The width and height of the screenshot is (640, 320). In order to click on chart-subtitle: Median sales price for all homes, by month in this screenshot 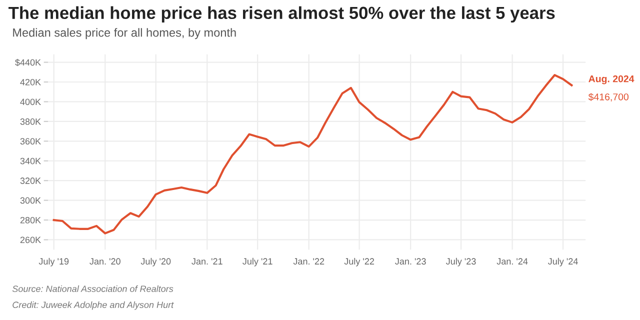, I will do `click(124, 34)`.